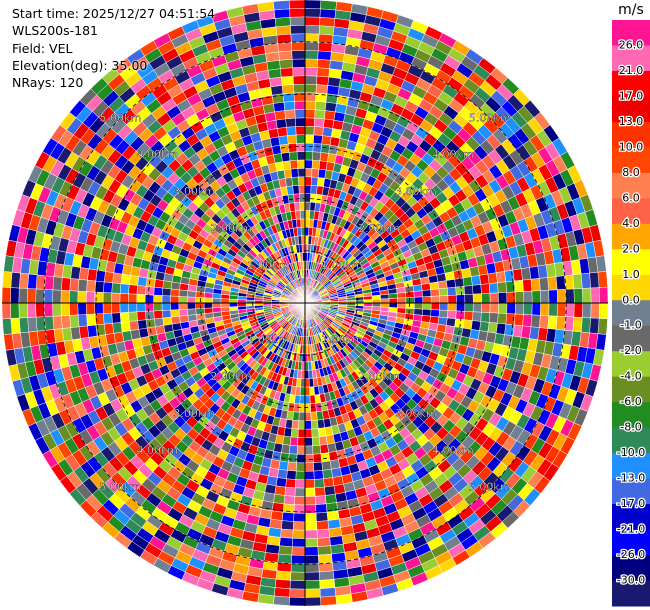  What do you see at coordinates (630, 427) in the screenshot?
I see `colorbar-tick-label: -8.0` at bounding box center [630, 427].